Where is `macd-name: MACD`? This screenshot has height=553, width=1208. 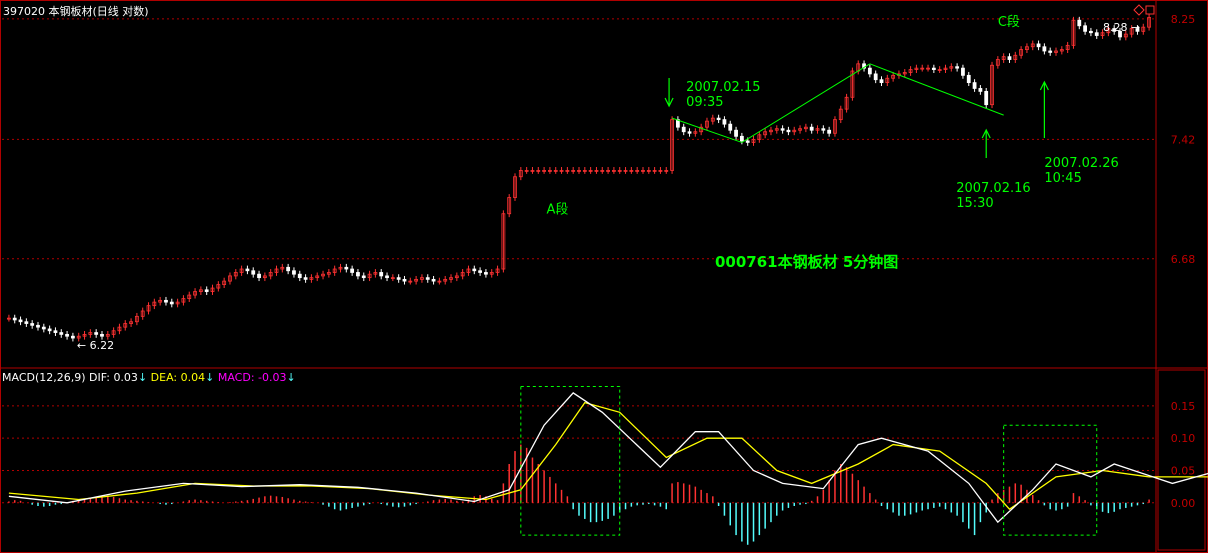
macd-name: MACD is located at coordinates (234, 377).